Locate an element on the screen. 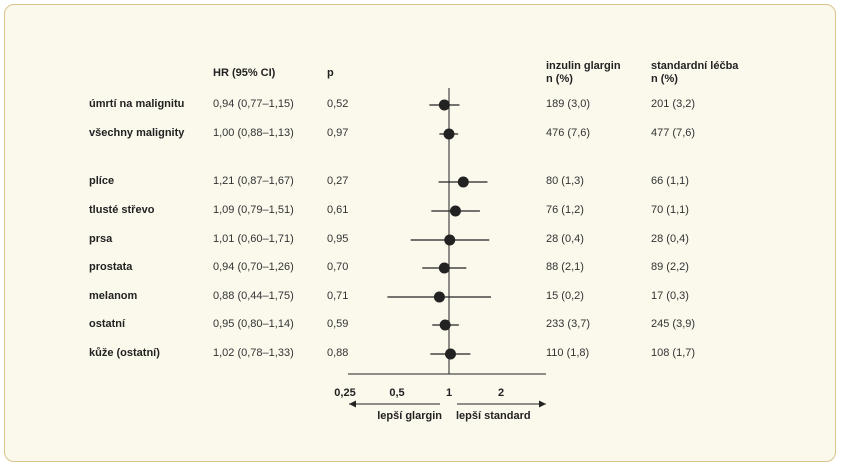 The width and height of the screenshot is (842, 466). row-p: 0,95 is located at coordinates (338, 239).